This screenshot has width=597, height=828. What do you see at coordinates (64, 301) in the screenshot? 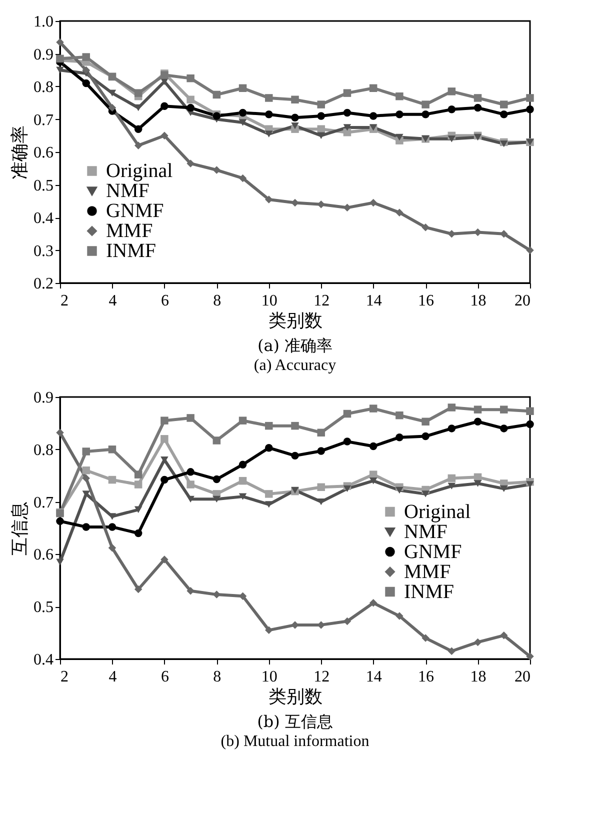
I see `x-tick-label: 2` at bounding box center [64, 301].